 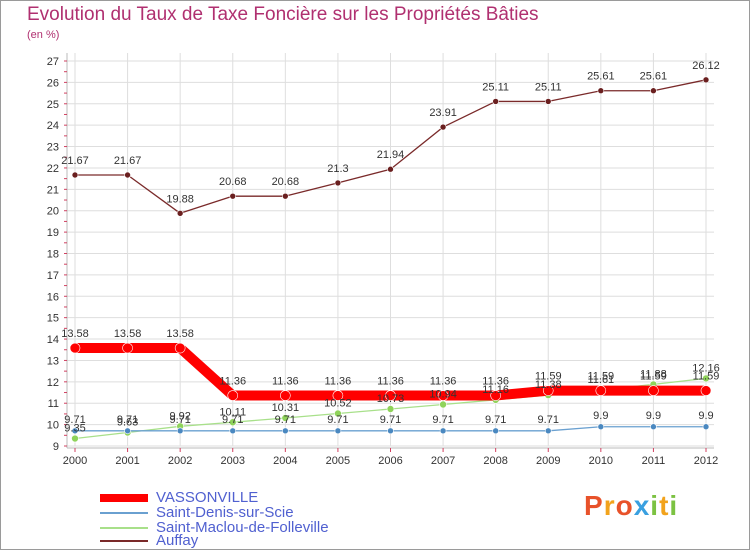 What do you see at coordinates (53, 340) in the screenshot?
I see `y-tick-label: 14` at bounding box center [53, 340].